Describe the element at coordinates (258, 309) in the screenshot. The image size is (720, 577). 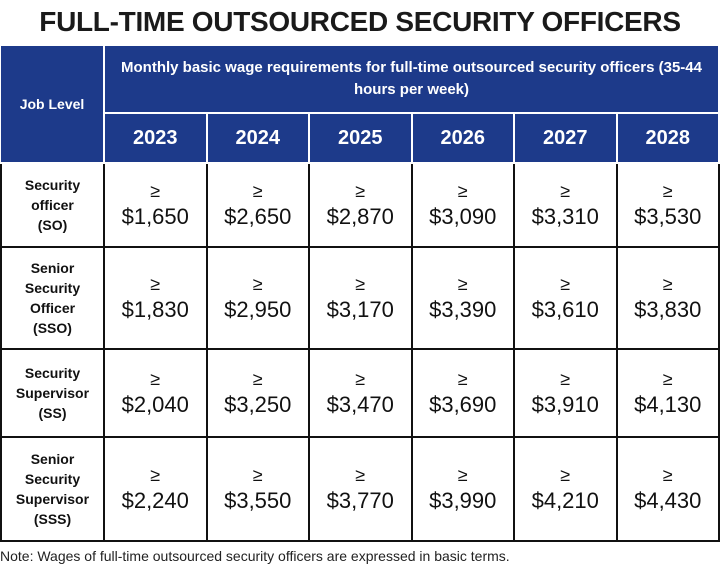
I see `wage-amount: $2,950` at that location.